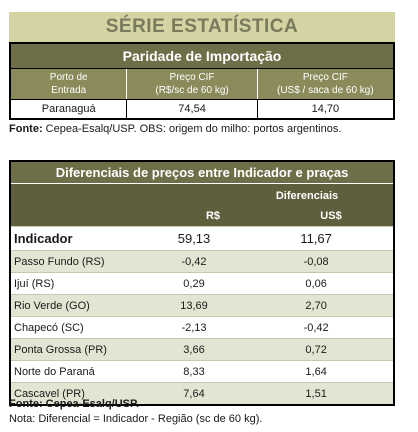  Describe the element at coordinates (316, 283) in the screenshot. I see `value-usd: 0,06` at that location.